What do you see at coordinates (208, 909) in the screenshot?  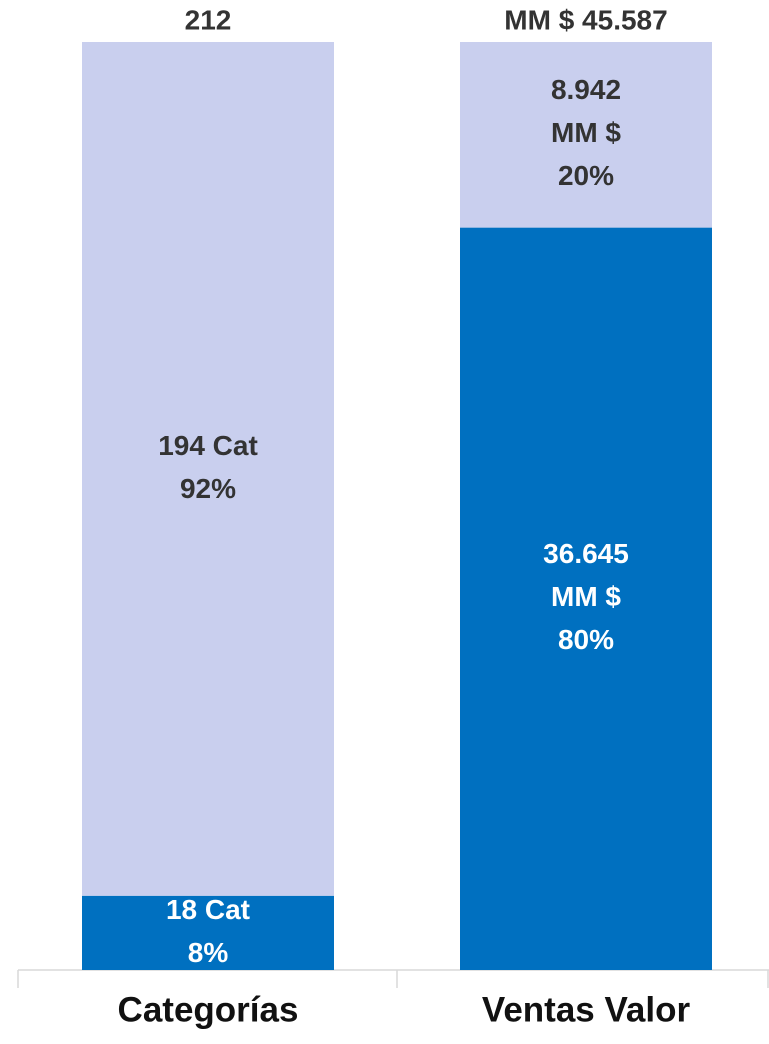 I see `data-label: 18 Cat` at bounding box center [208, 909].